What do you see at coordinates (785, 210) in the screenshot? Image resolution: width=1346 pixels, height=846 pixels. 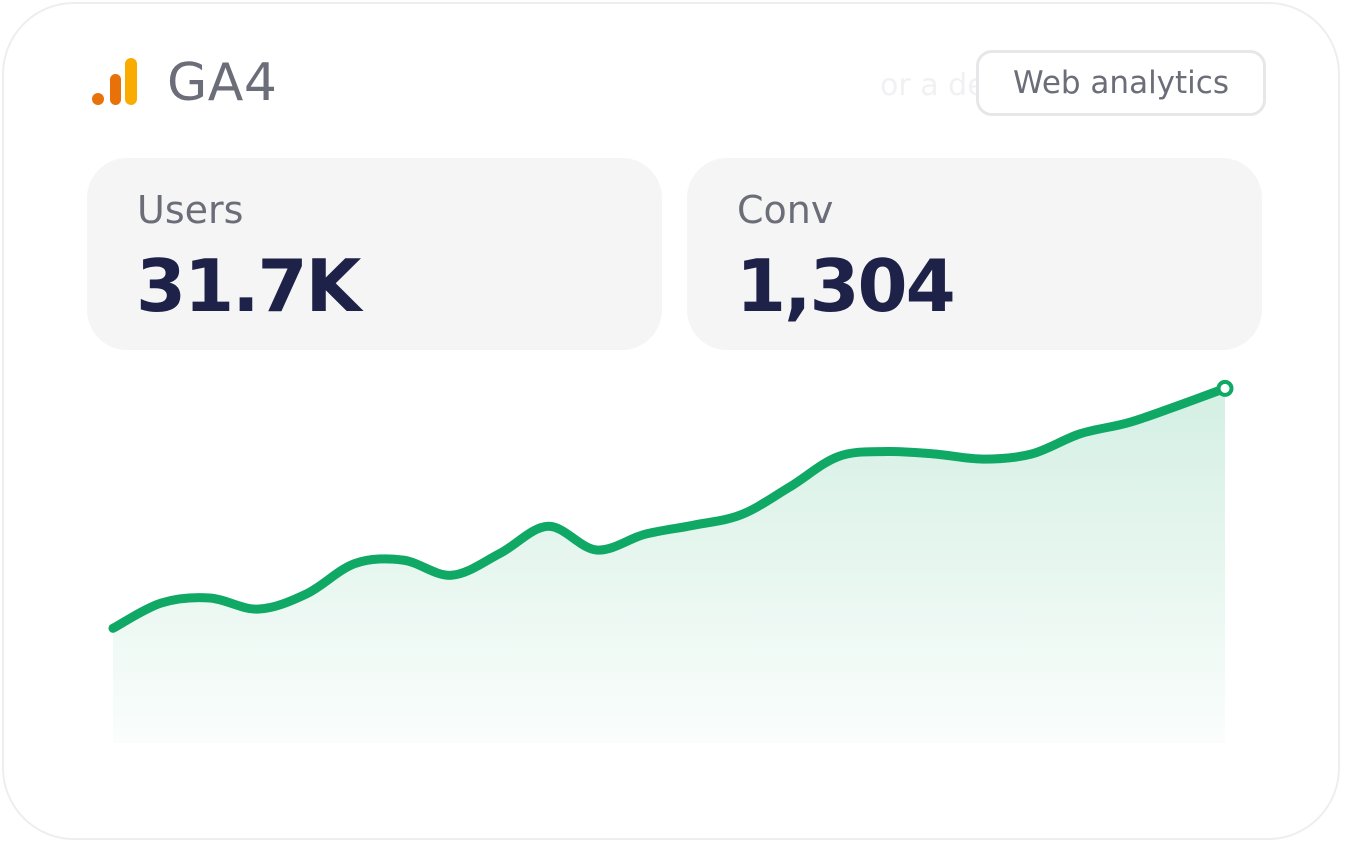 I see `conv-label: Conv` at bounding box center [785, 210].